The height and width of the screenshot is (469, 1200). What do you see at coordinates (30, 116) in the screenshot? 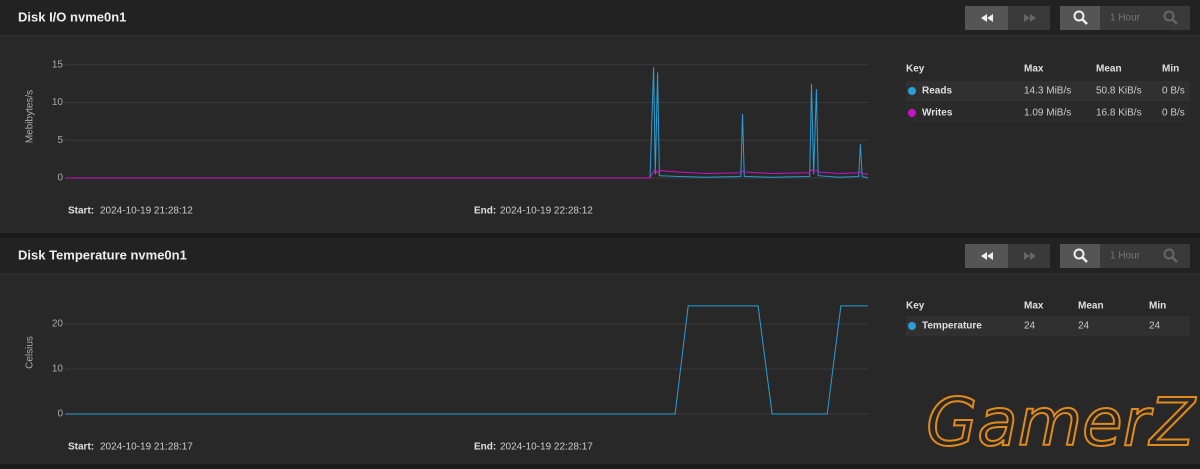
I see `y-axis-label: Mebibytes/s` at bounding box center [30, 116].